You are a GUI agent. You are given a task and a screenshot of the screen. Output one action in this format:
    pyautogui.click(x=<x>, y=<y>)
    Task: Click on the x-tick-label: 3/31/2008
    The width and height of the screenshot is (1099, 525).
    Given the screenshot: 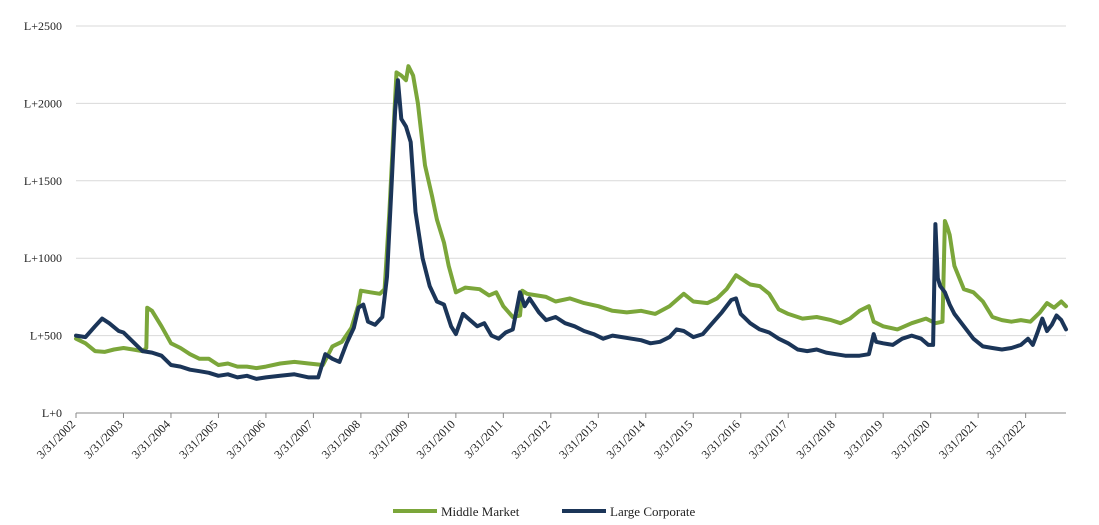 What is the action you would take?
    pyautogui.click(x=341, y=439)
    